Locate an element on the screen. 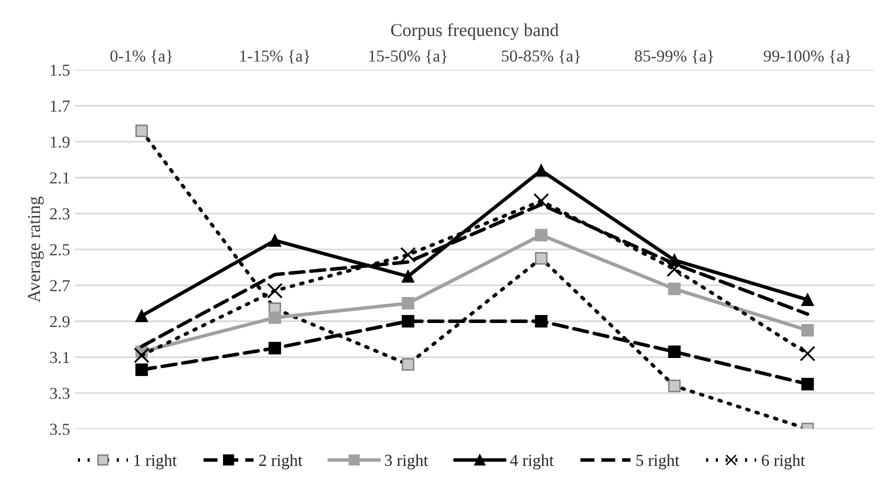 This screenshot has height=482, width=883. y-tick-label: 2.9 is located at coordinates (60, 322).